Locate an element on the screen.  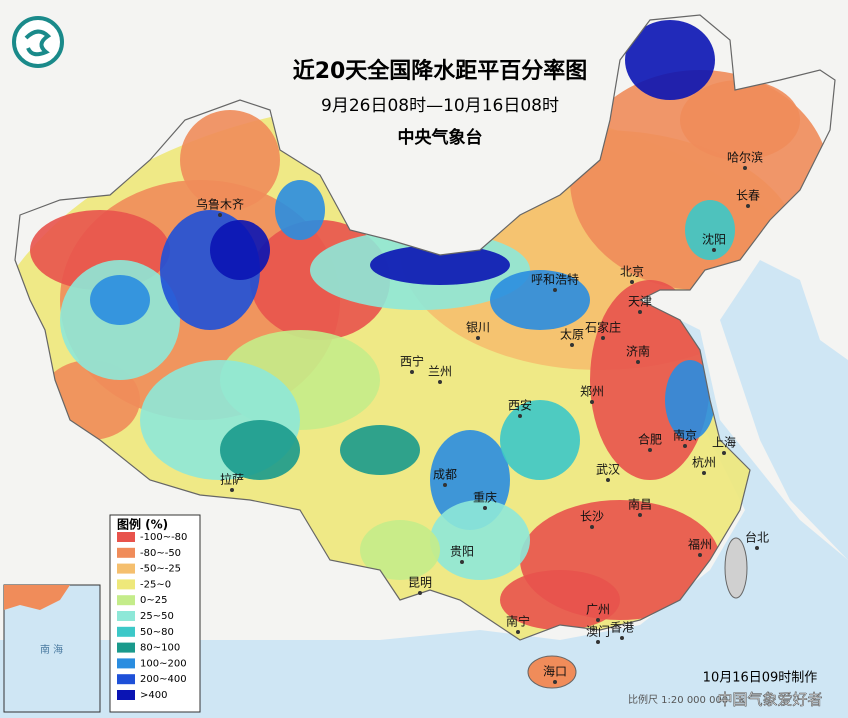
city-label: 台北 is located at coordinates (757, 537).